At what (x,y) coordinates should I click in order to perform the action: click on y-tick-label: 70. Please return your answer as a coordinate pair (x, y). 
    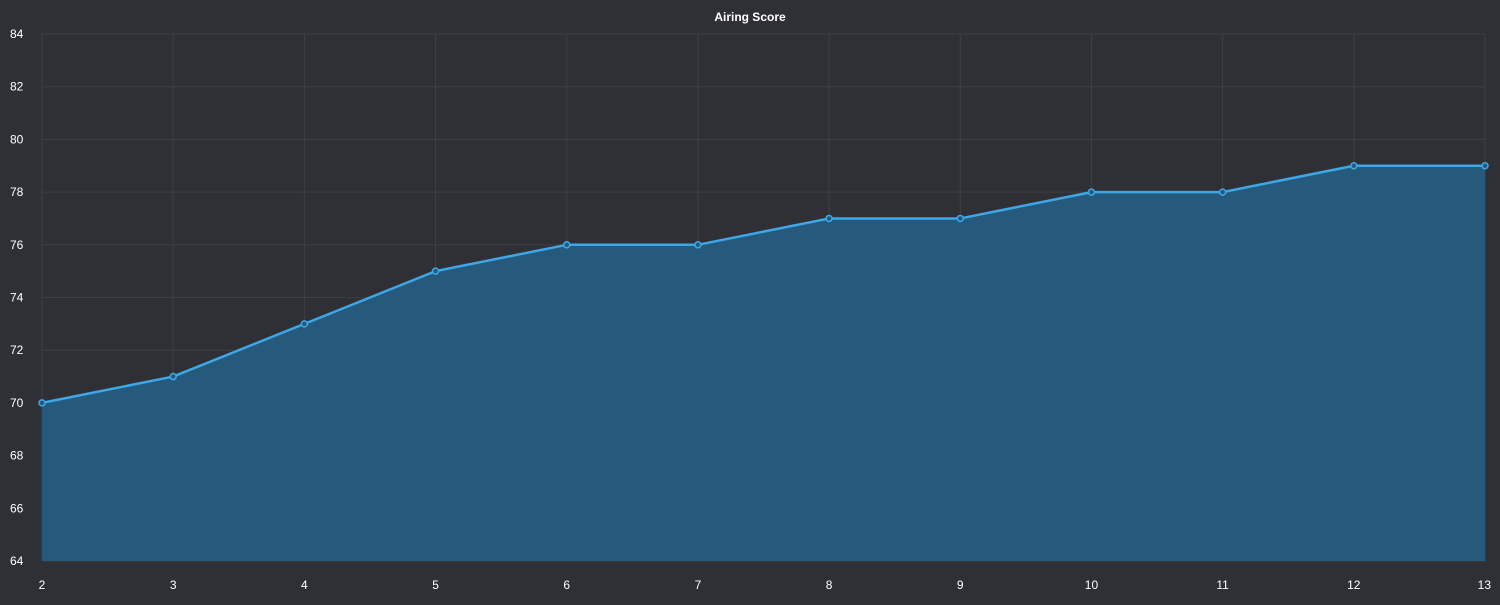
    Looking at the image, I should click on (17, 403).